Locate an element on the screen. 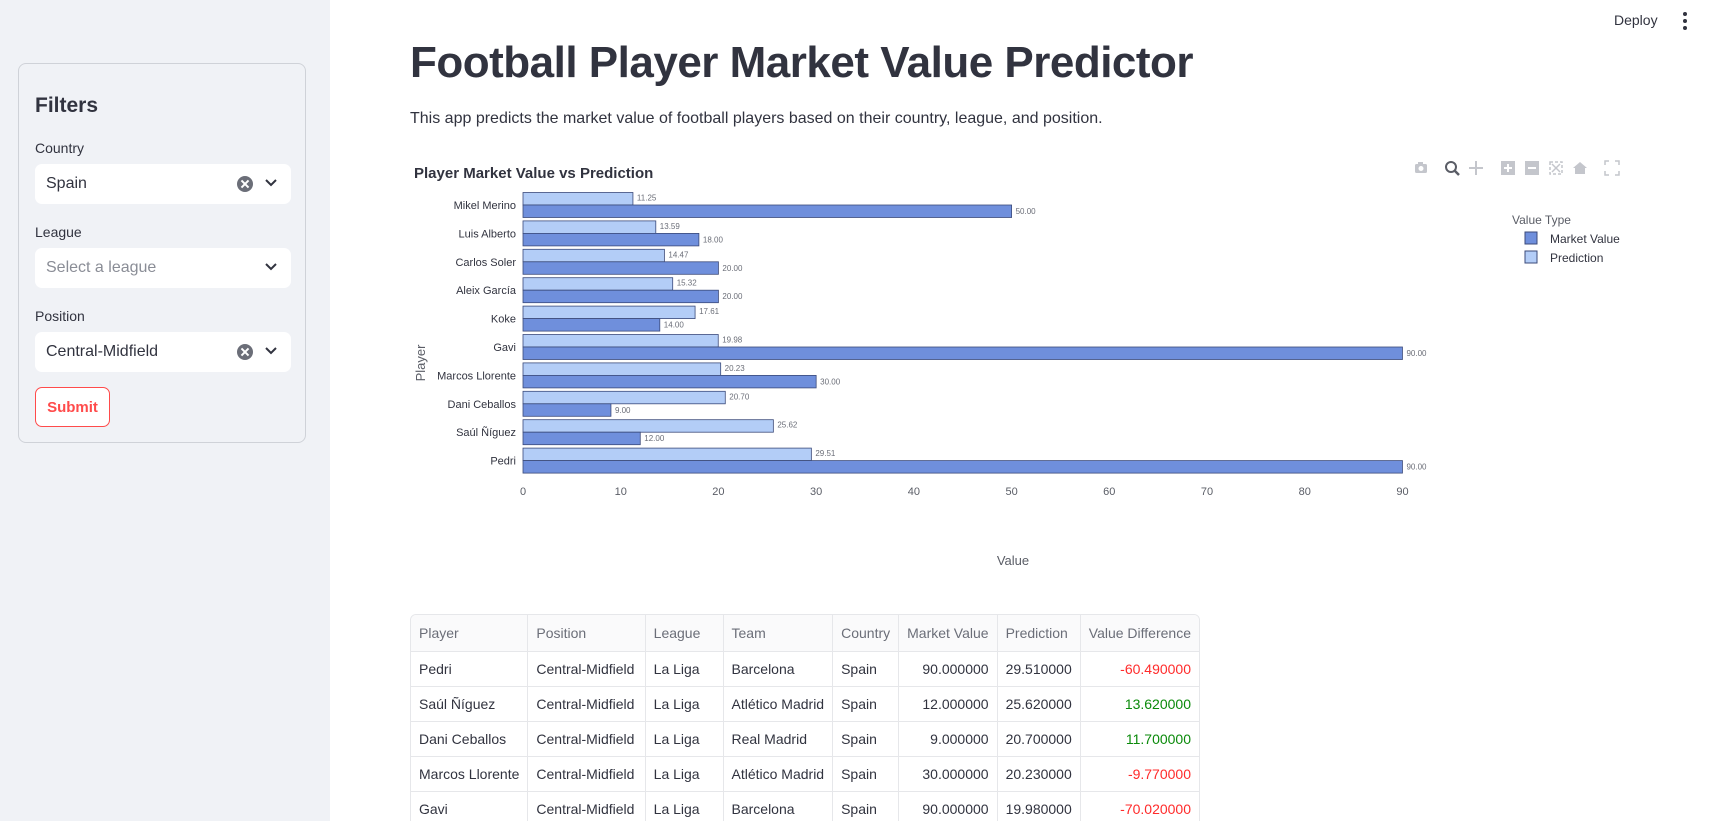 This screenshot has height=821, width=1709. country-select: Spain is located at coordinates (163, 184).